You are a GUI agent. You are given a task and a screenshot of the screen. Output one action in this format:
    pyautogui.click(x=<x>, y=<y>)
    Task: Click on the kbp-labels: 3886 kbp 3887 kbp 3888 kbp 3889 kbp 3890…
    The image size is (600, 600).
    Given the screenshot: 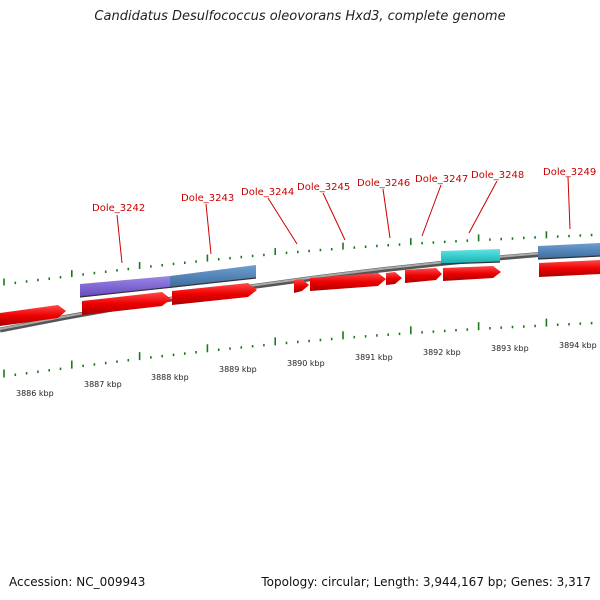 What is the action you would take?
    pyautogui.click(x=306, y=369)
    